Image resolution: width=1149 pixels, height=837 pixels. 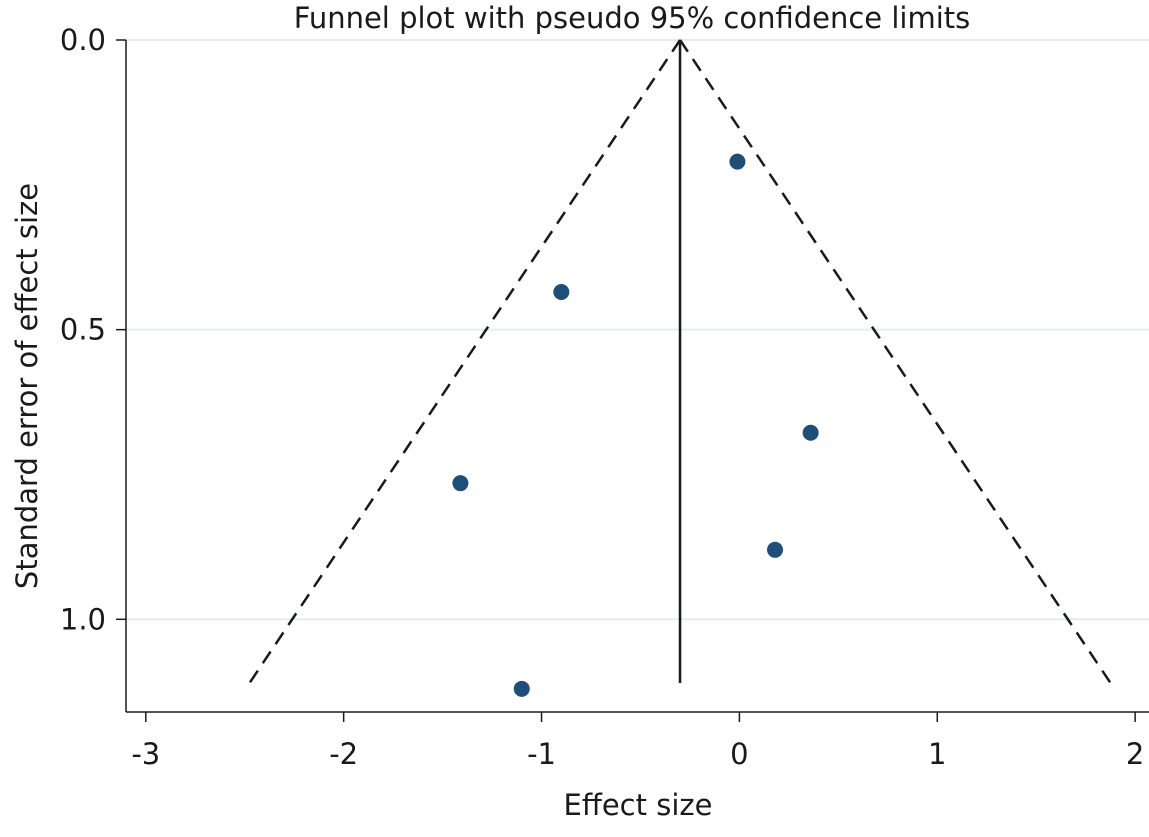 I want to click on x-tick-label: -1, so click(x=541, y=754).